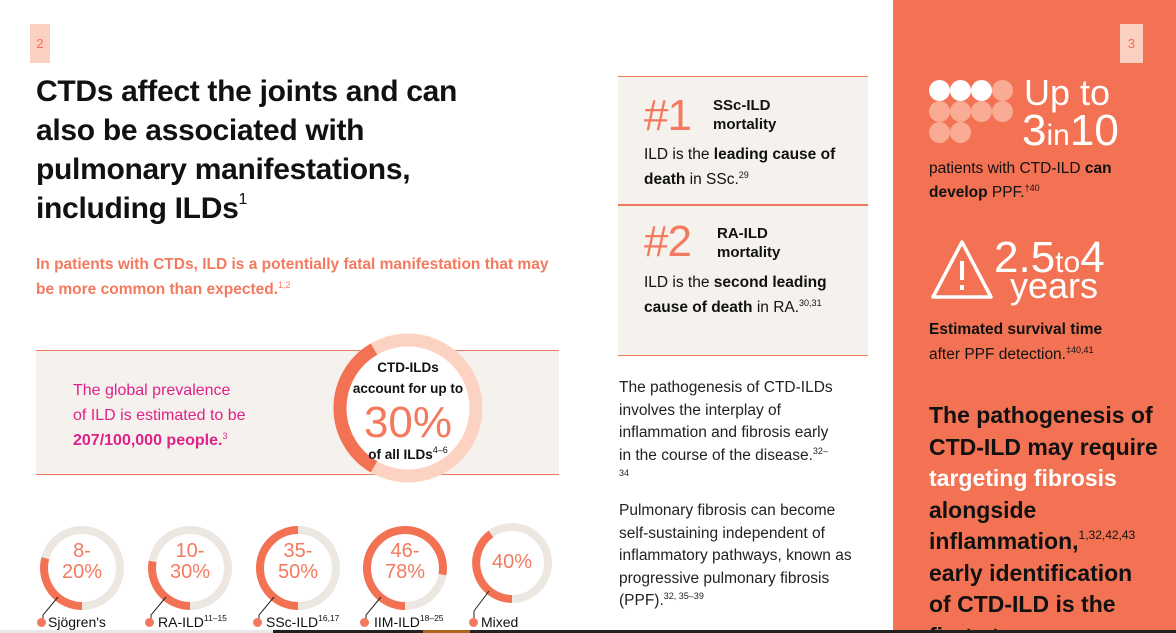  What do you see at coordinates (1107, 535) in the screenshot?
I see `callout-reference: 1,32,42,43` at bounding box center [1107, 535].